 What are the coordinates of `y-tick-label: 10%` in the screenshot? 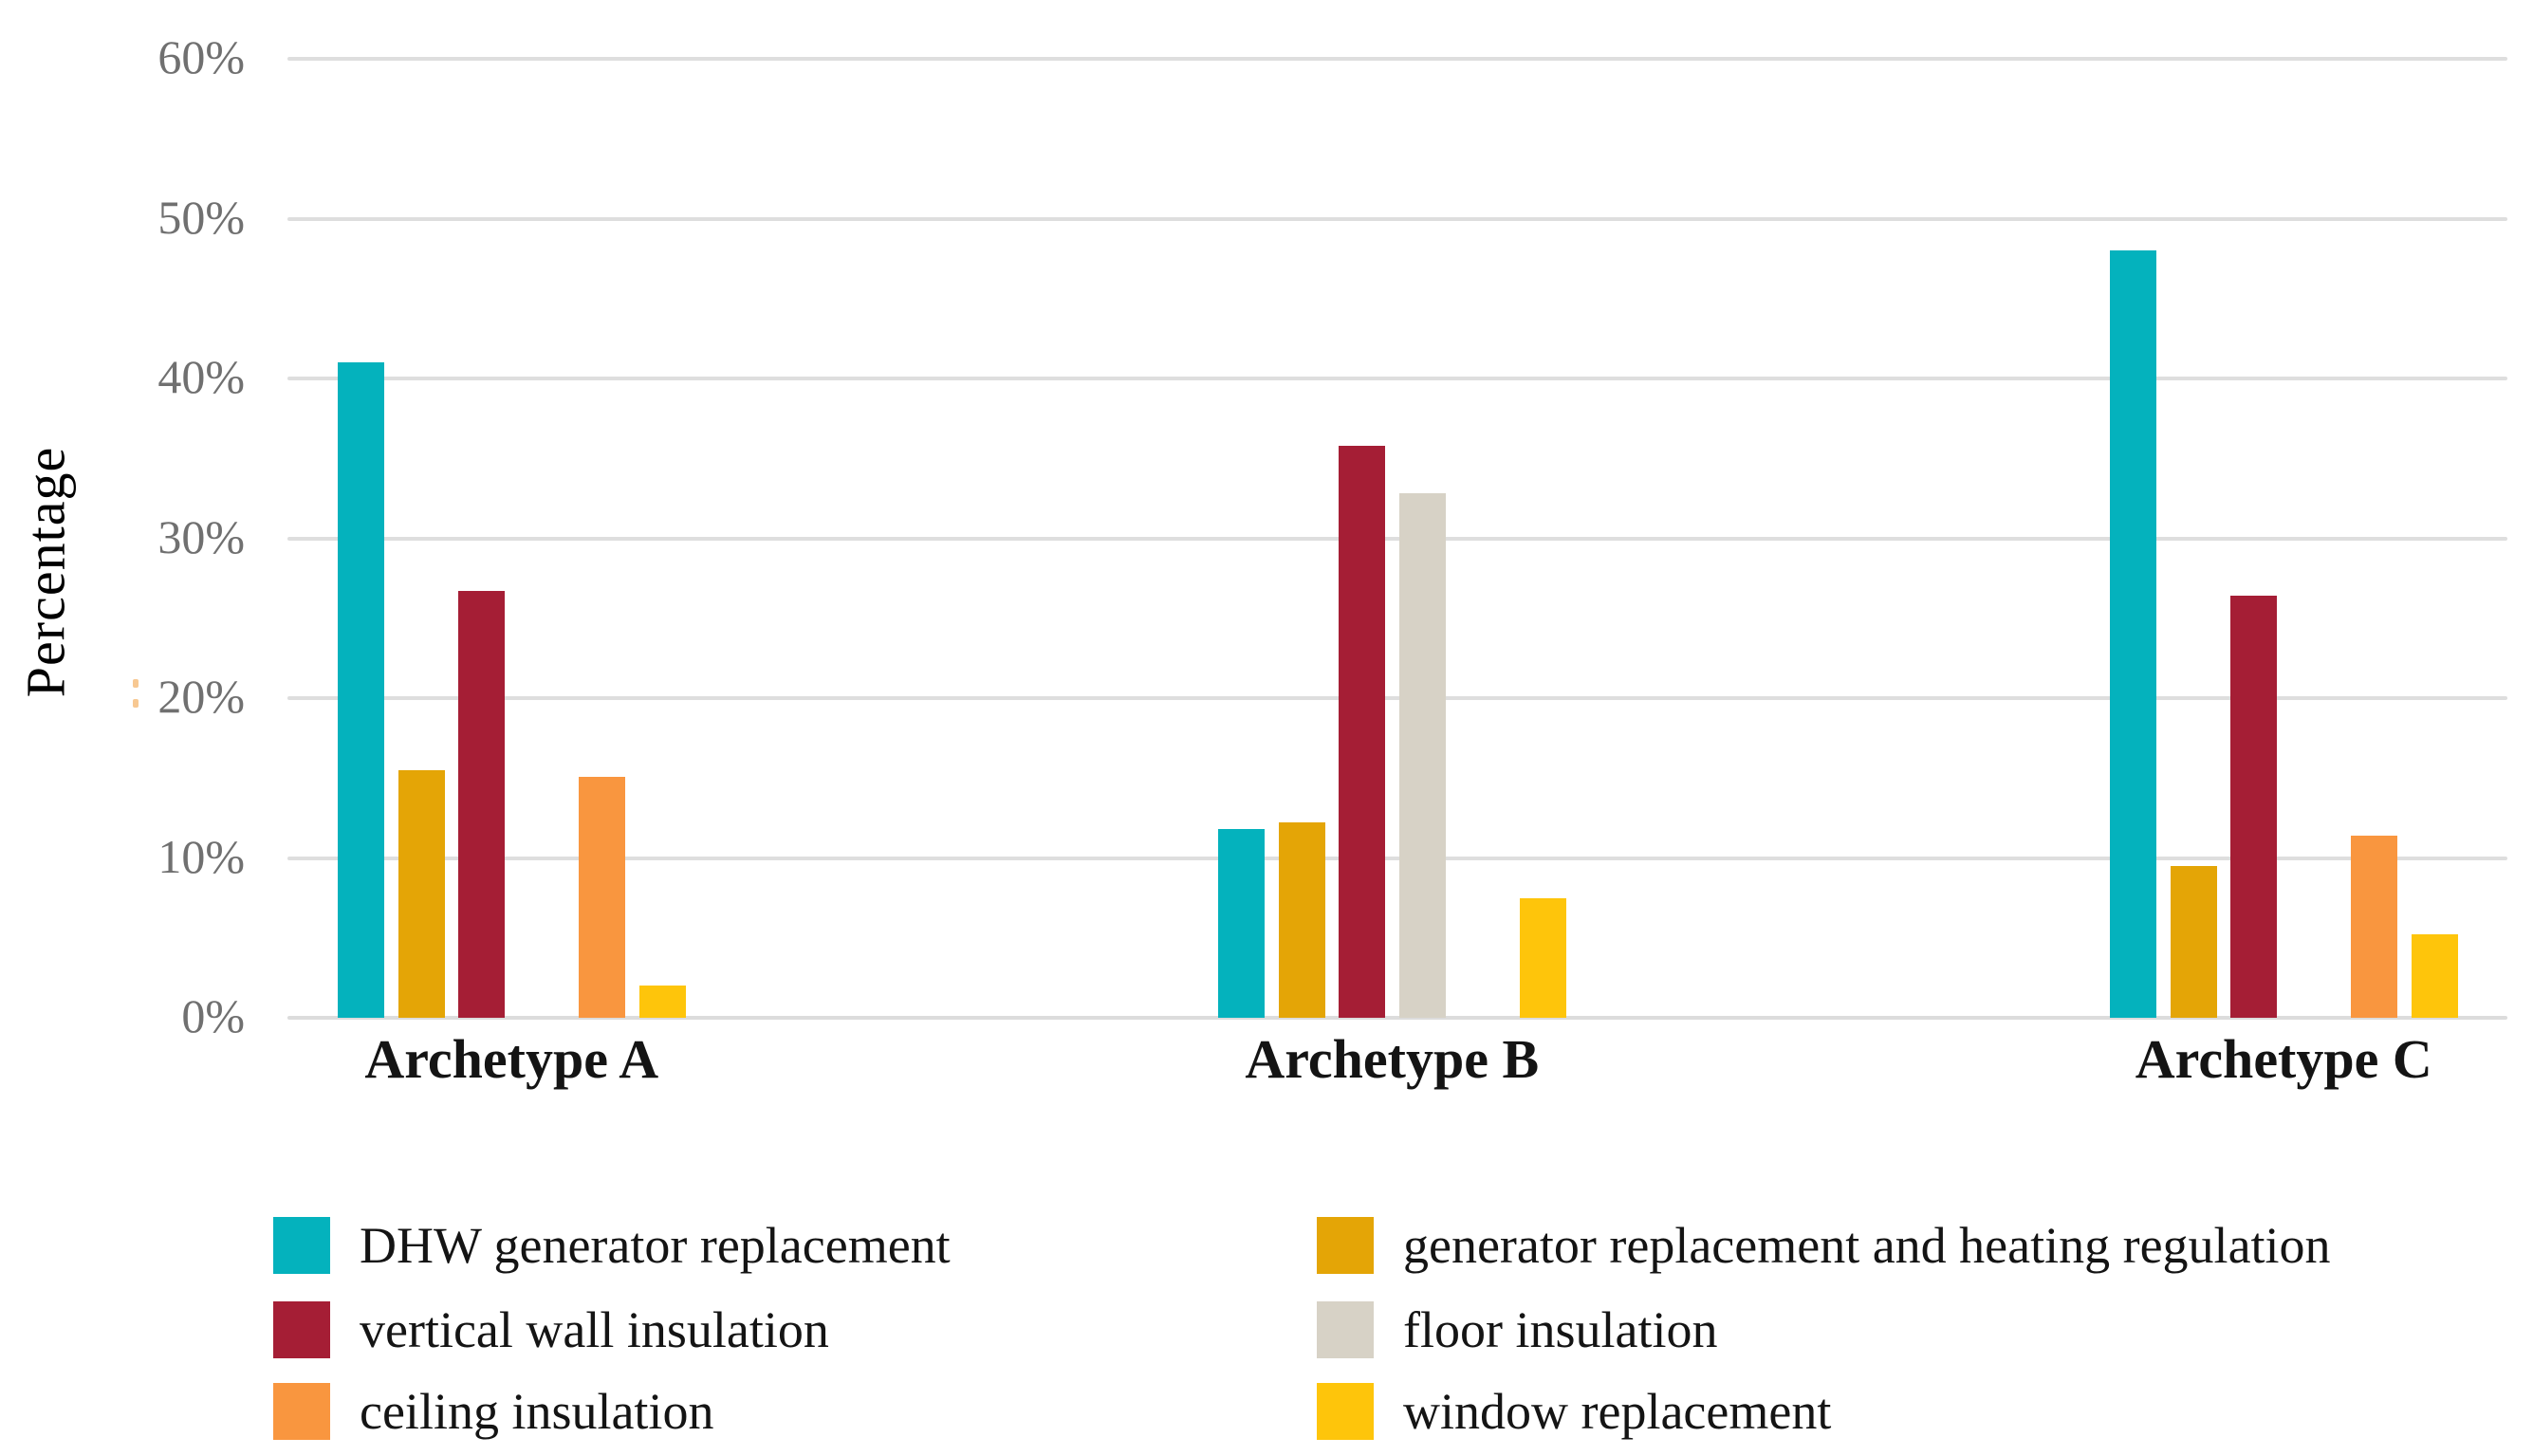 It's located at (201, 856).